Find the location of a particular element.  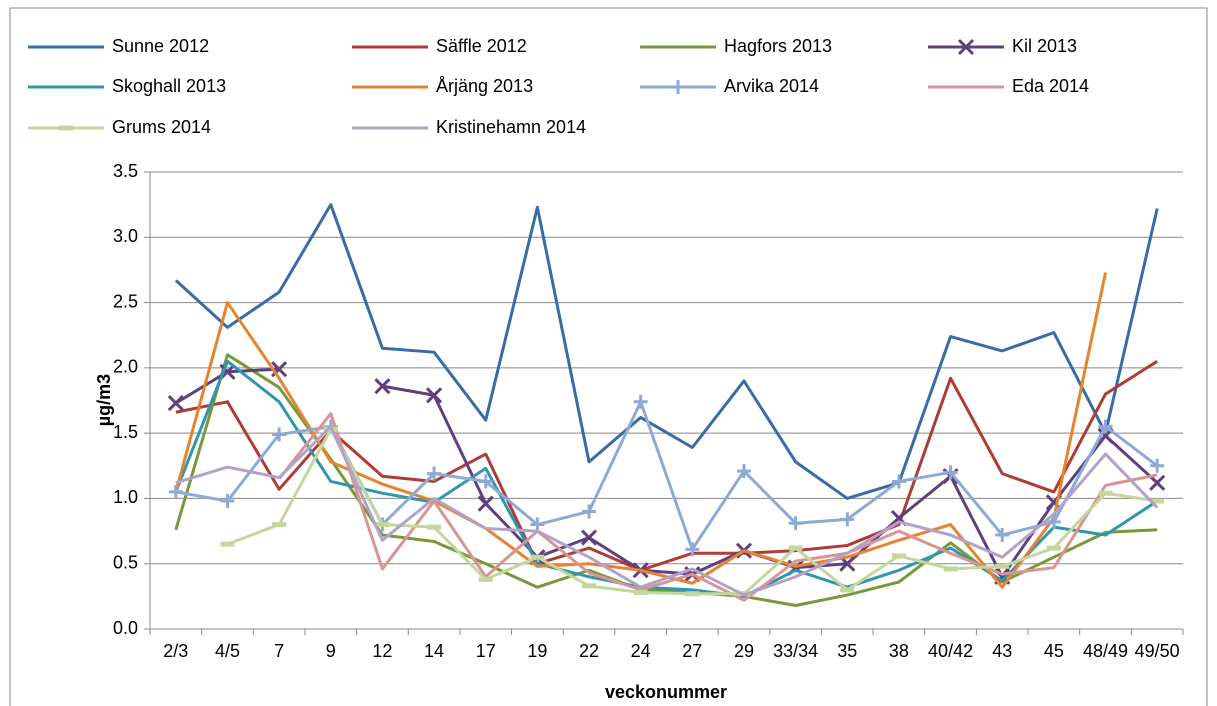

x-tick-label: 38 is located at coordinates (899, 651).